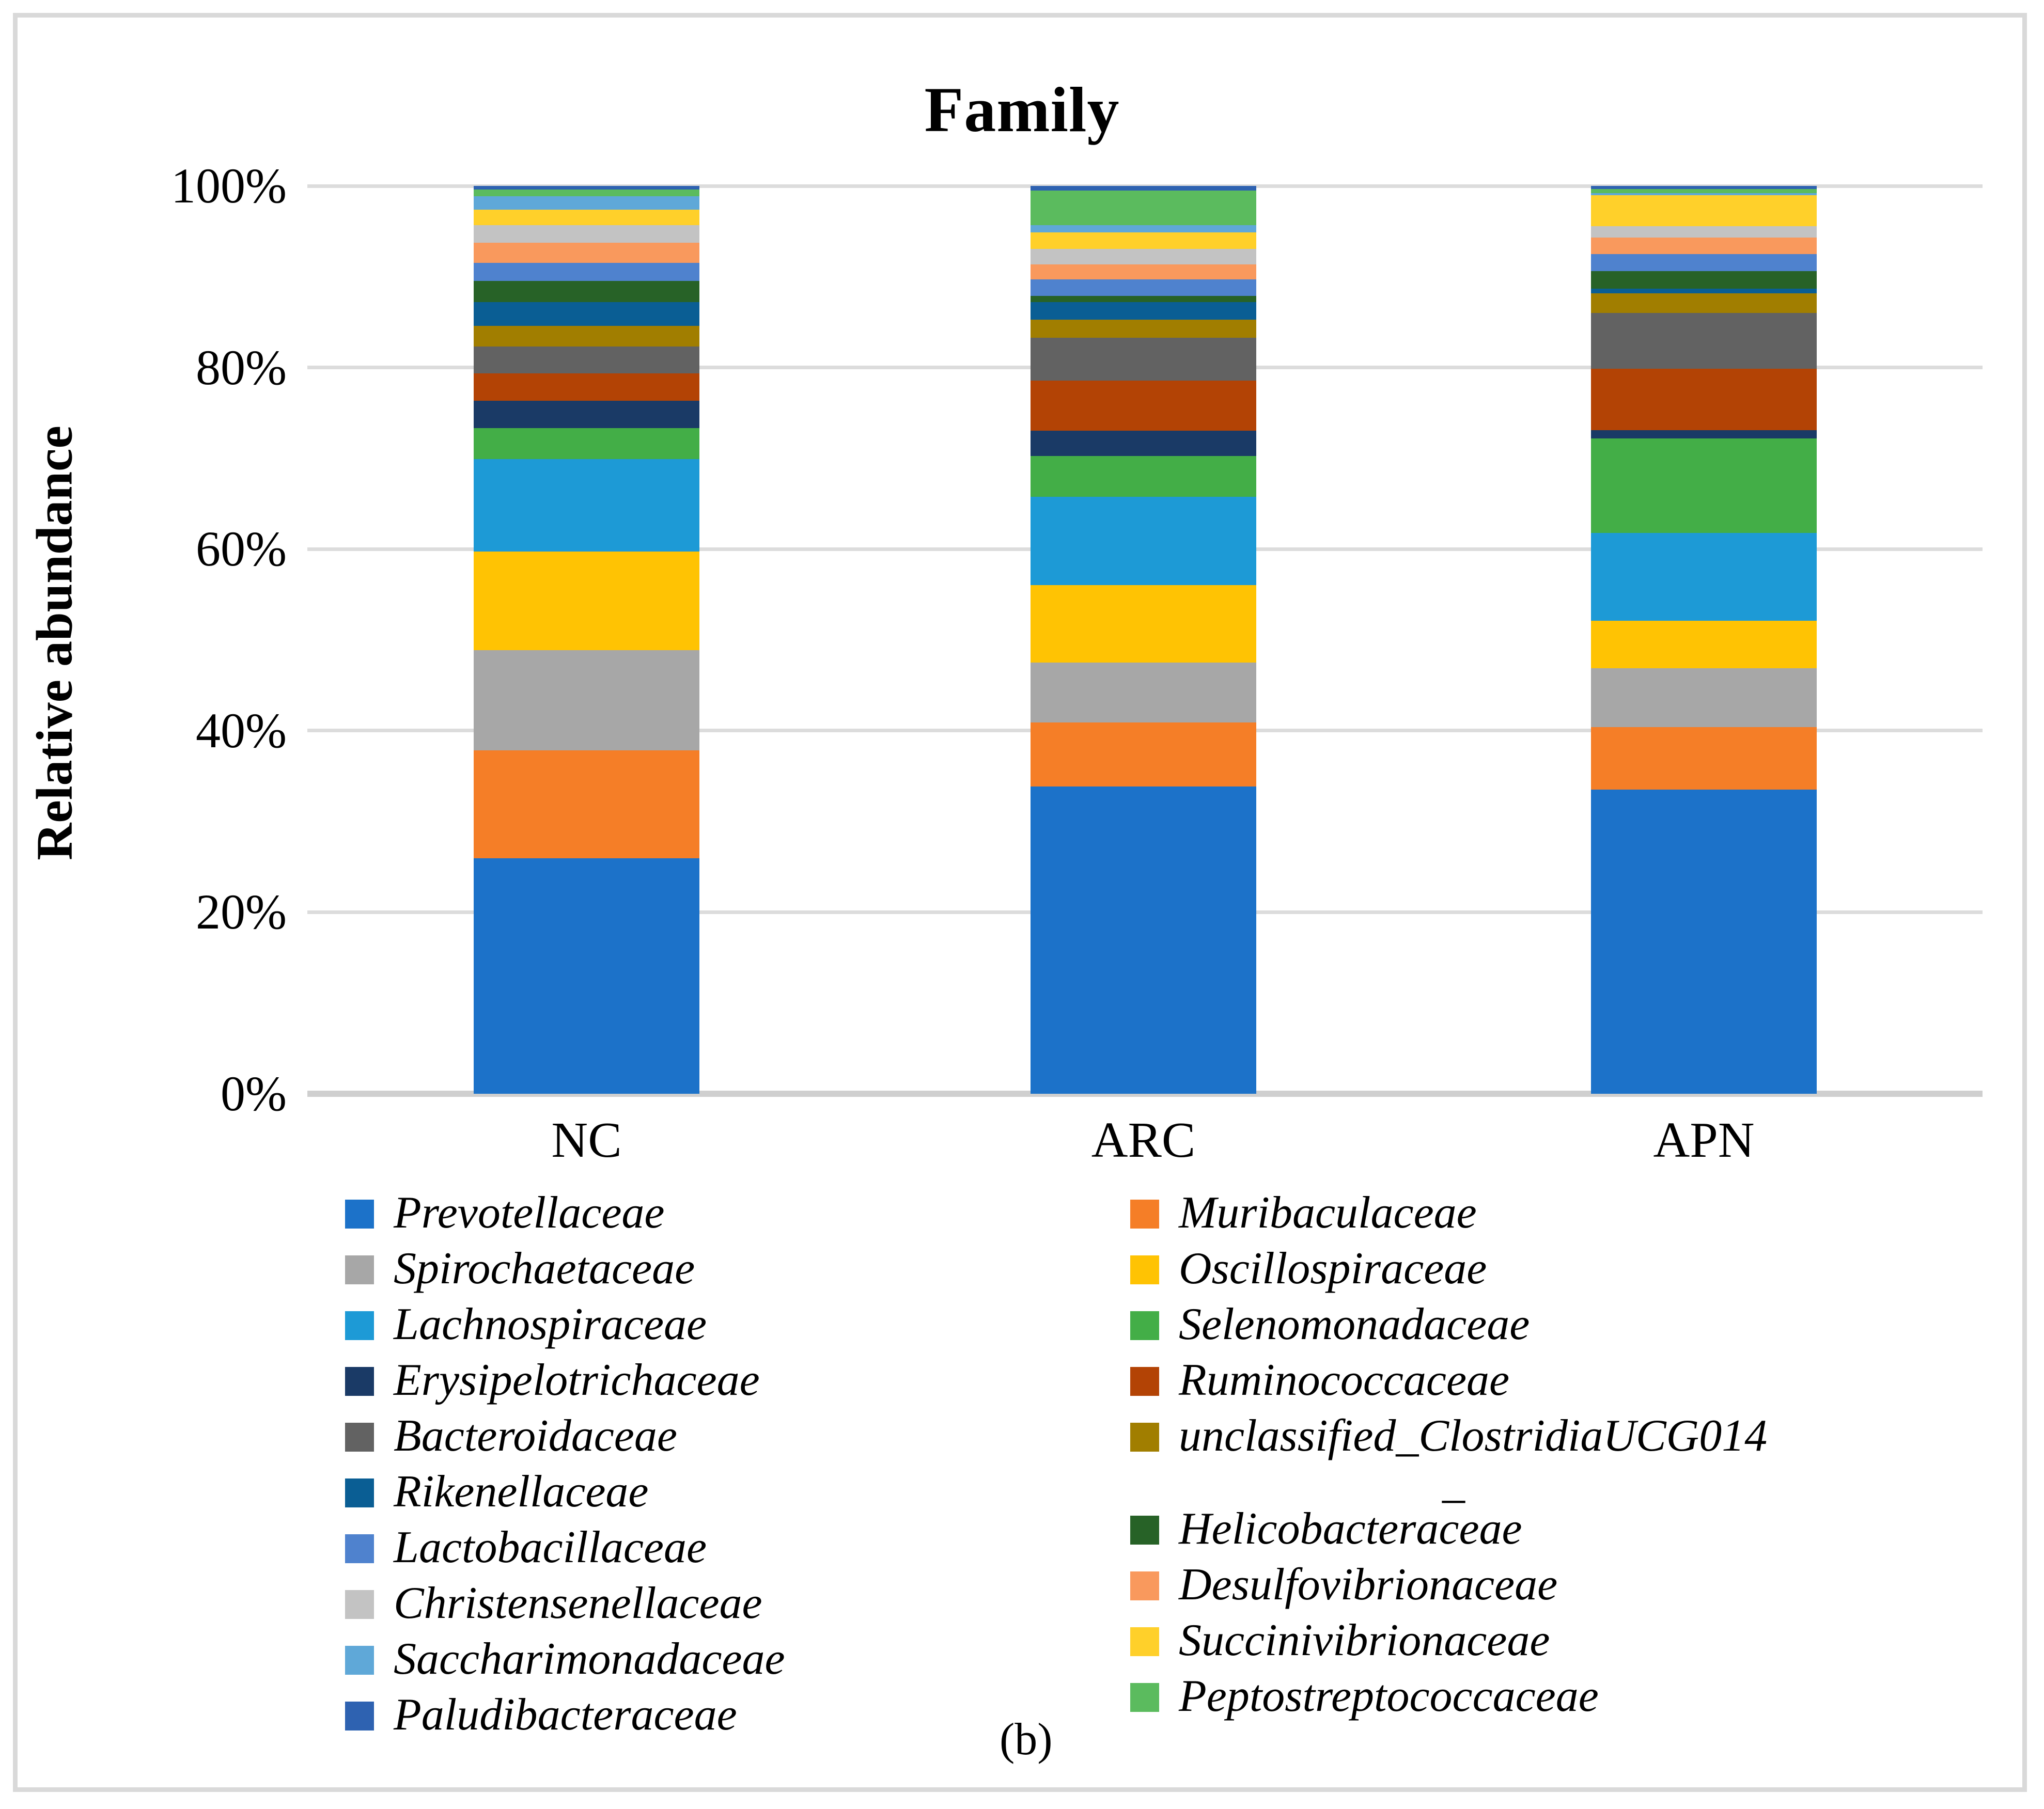 The height and width of the screenshot is (1809, 2044). What do you see at coordinates (589, 1659) in the screenshot?
I see `legend-label: Saccharimonadaceae` at bounding box center [589, 1659].